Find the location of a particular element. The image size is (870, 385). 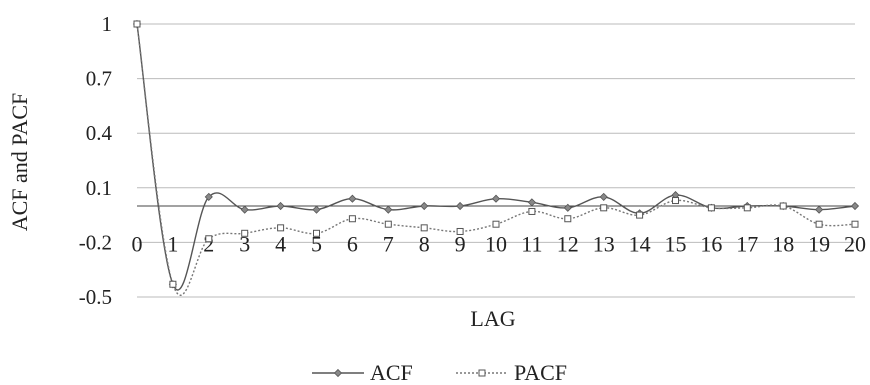

x-tick-label: 0 is located at coordinates (137, 243).